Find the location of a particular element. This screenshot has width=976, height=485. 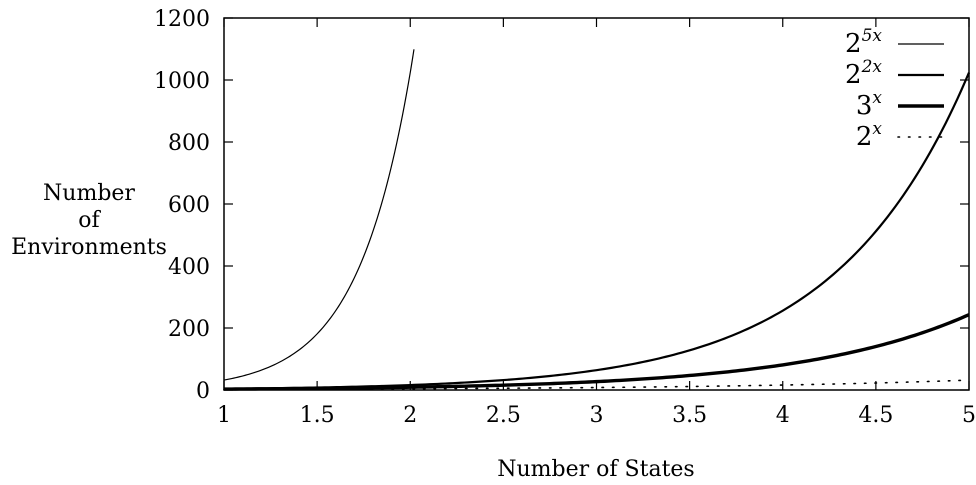

legend-label: 22x is located at coordinates (863, 73).